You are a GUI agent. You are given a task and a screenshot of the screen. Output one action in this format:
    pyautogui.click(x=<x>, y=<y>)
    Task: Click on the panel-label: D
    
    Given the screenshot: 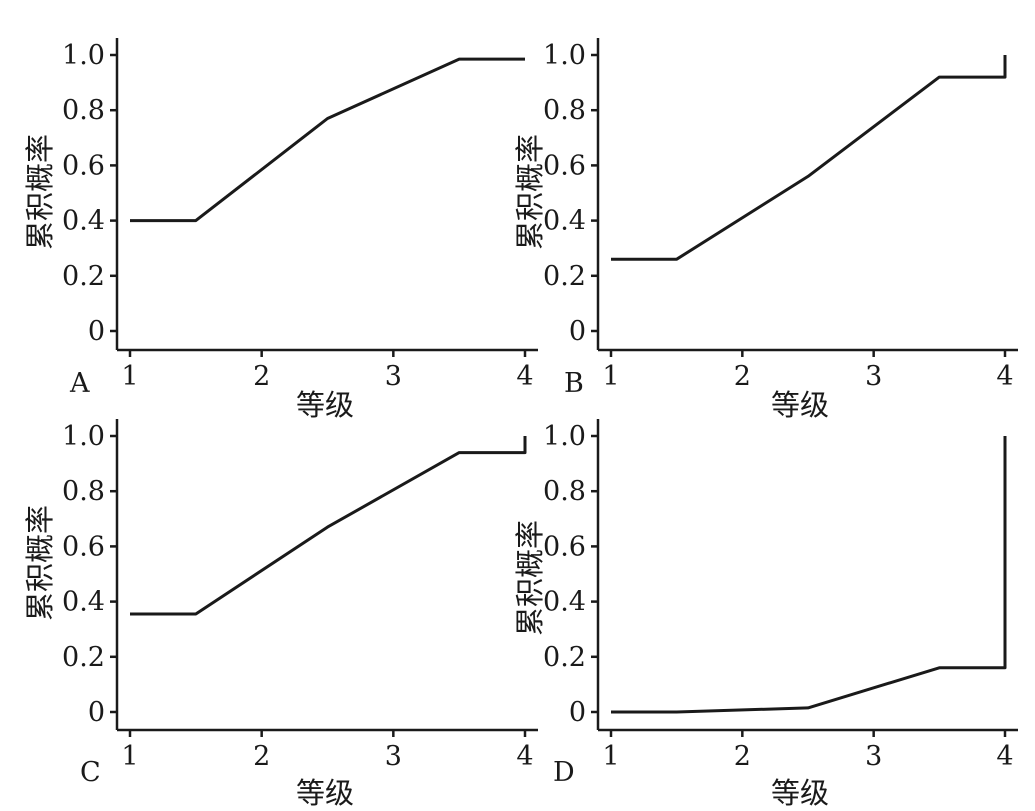 What is the action you would take?
    pyautogui.click(x=564, y=772)
    